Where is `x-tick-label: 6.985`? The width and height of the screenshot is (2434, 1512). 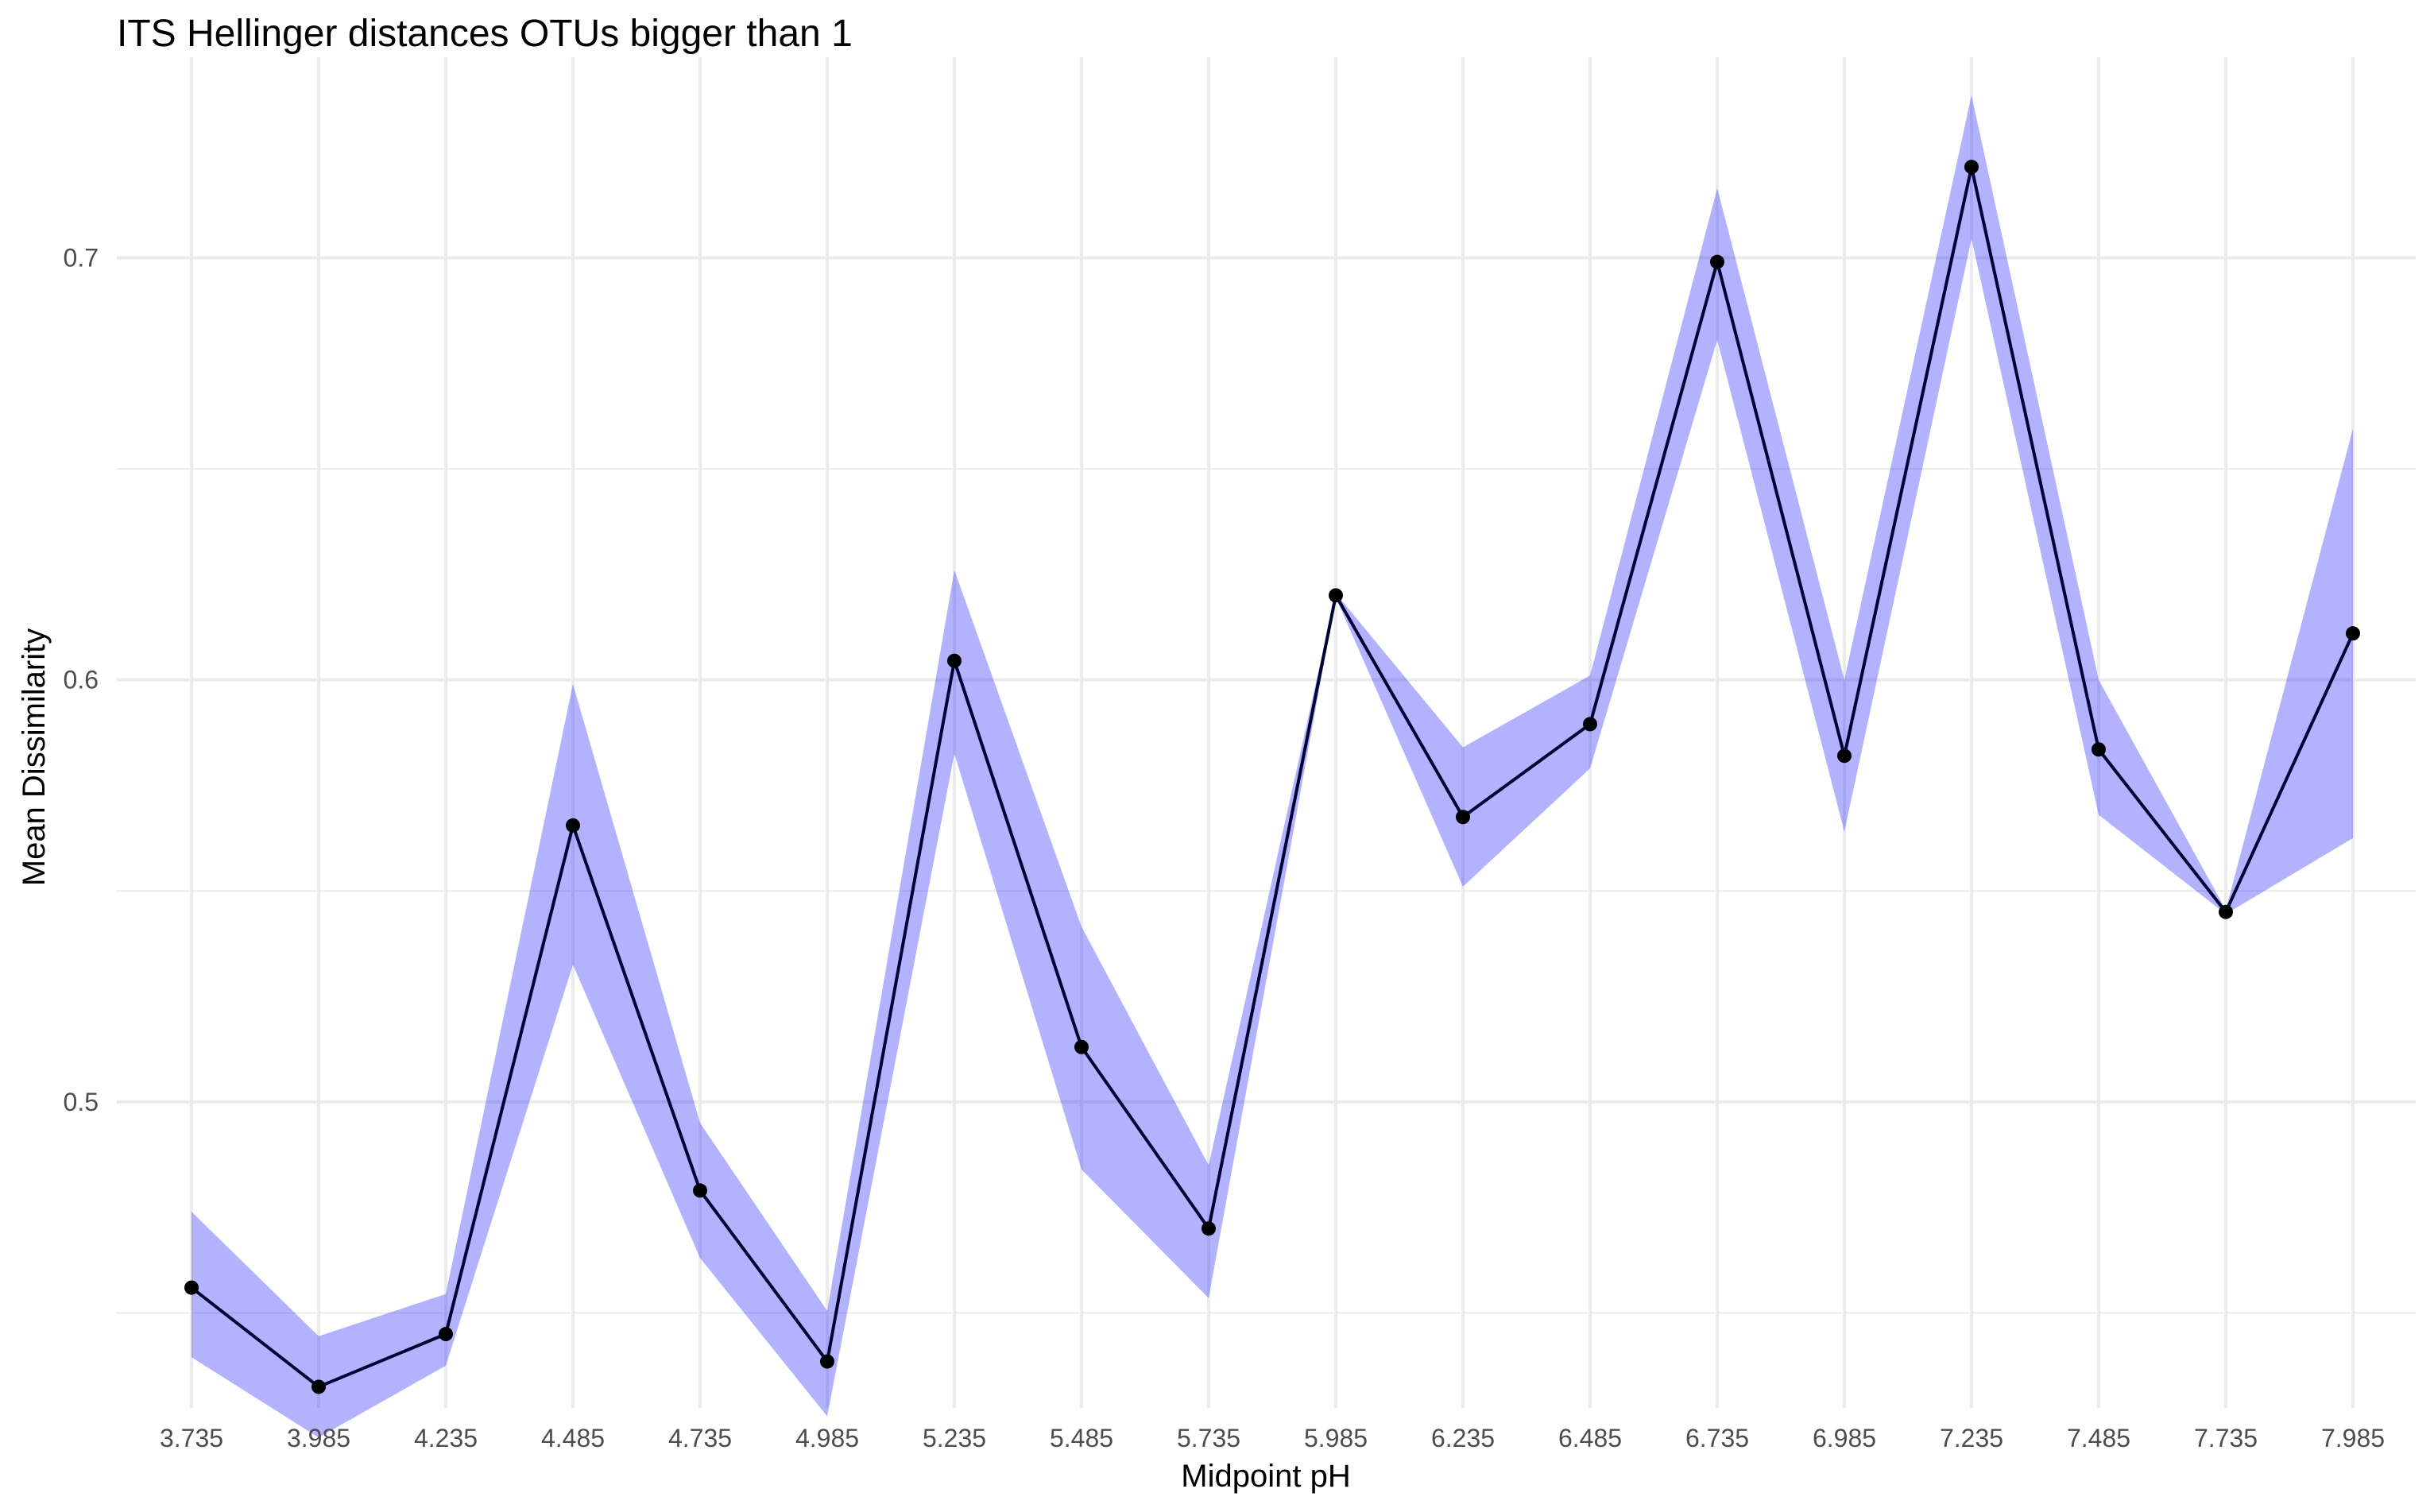
x-tick-label: 6.985 is located at coordinates (1844, 1438).